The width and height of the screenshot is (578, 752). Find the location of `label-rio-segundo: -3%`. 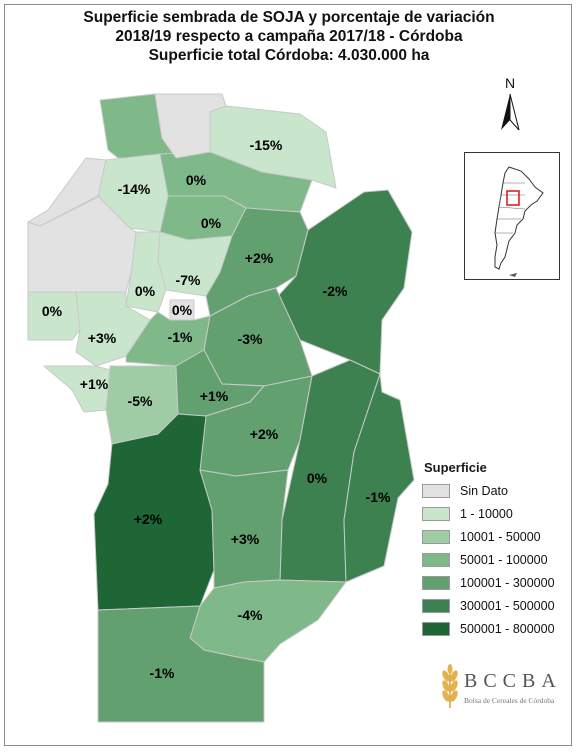

label-rio-segundo: -3% is located at coordinates (250, 339).